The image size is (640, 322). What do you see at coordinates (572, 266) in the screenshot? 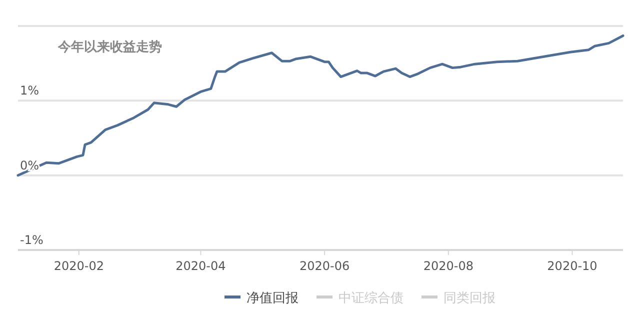
I see `x-tick-label: 2020-10` at bounding box center [572, 266].